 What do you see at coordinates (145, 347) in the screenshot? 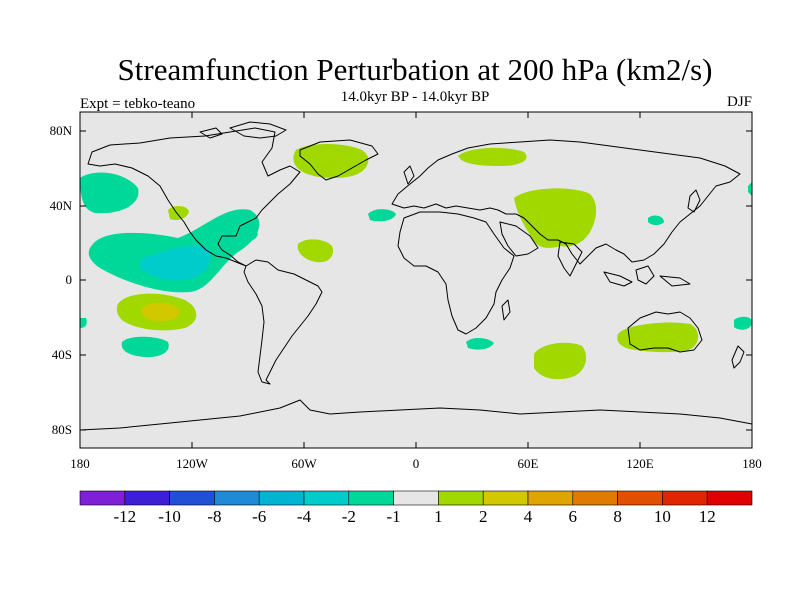
I see `neg-region-south-pacific` at bounding box center [145, 347].